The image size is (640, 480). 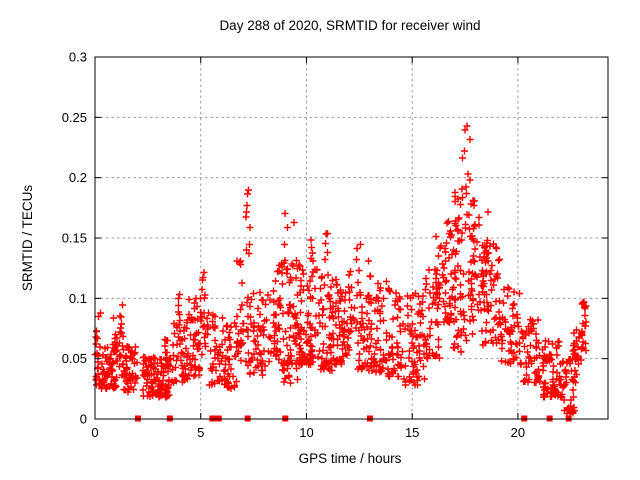 What do you see at coordinates (94, 432) in the screenshot?
I see `x-tick-label: 0` at bounding box center [94, 432].